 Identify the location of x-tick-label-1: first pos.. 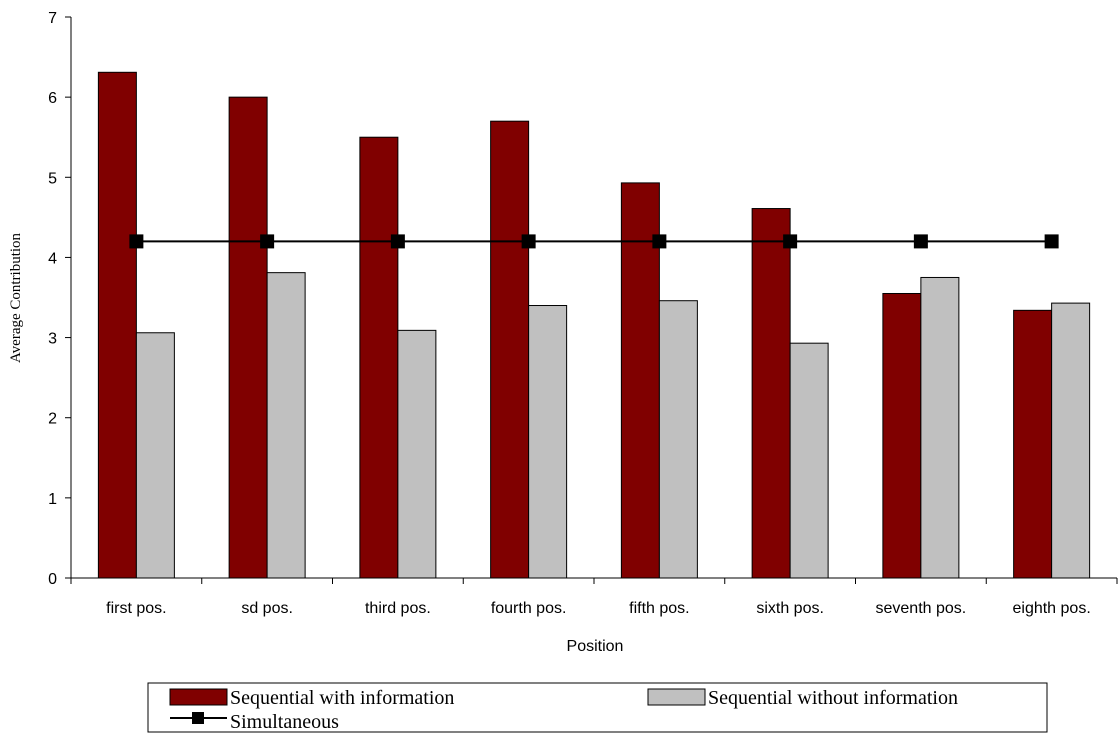
(136, 608).